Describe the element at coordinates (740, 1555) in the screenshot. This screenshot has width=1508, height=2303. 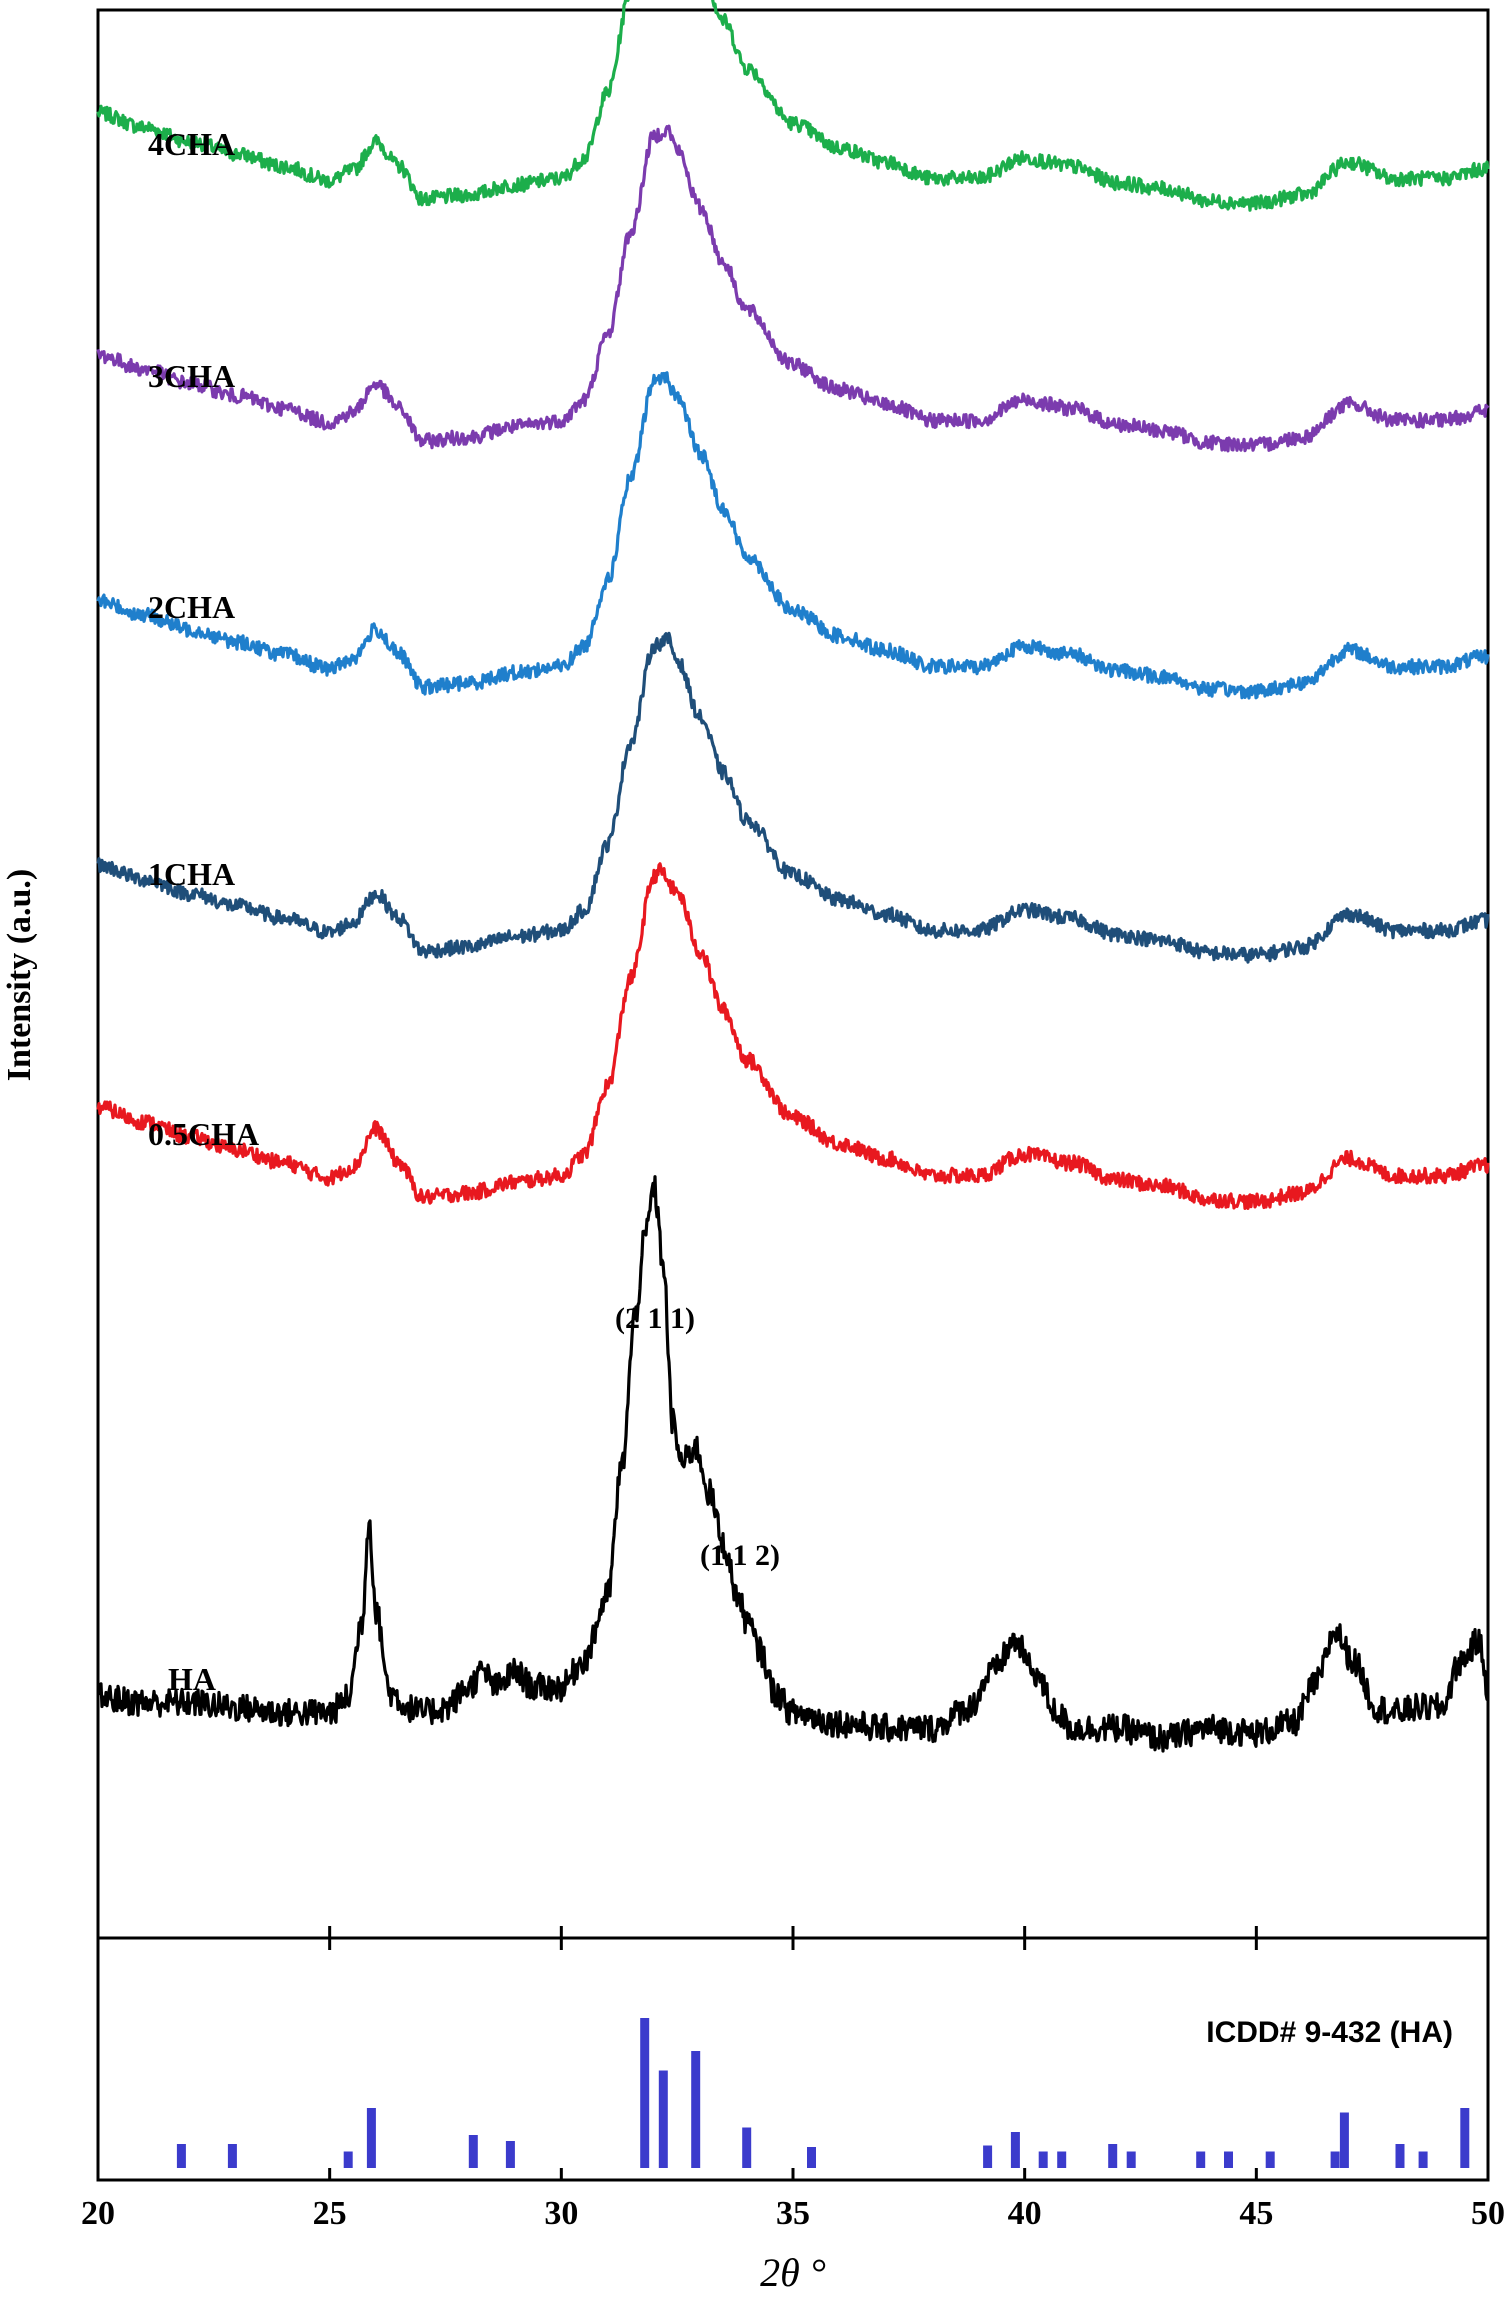
I see `peak-label-112: (1 1 2)` at that location.